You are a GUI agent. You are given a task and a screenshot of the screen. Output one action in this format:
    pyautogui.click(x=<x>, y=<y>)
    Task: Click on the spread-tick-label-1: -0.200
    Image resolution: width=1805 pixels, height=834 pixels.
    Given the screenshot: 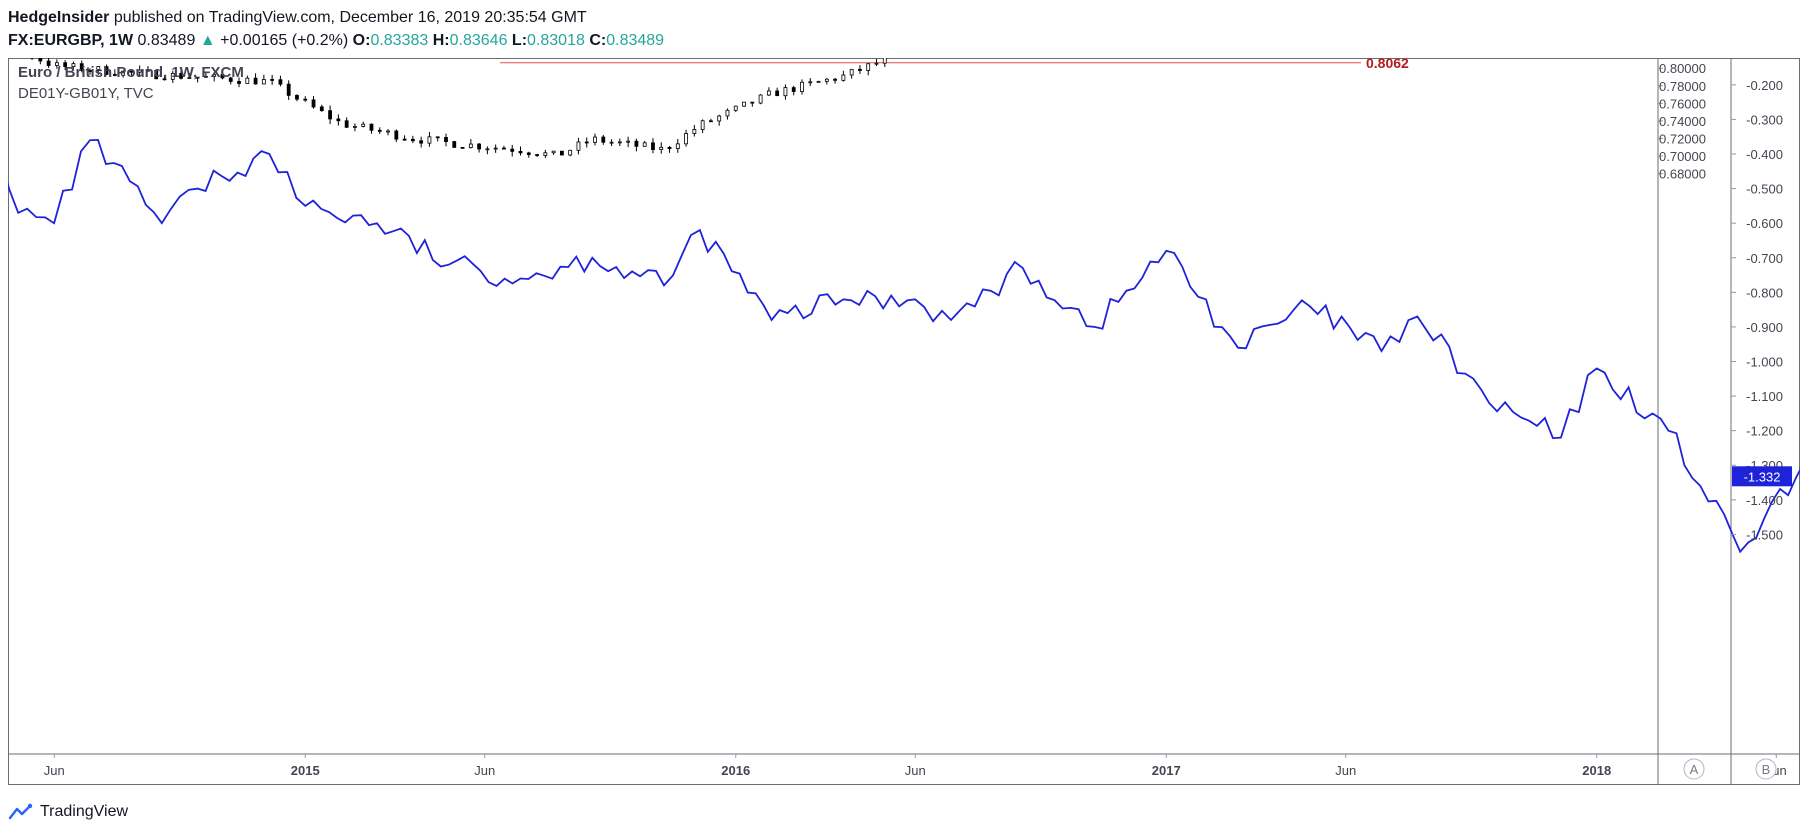 What is the action you would take?
    pyautogui.click(x=1764, y=85)
    